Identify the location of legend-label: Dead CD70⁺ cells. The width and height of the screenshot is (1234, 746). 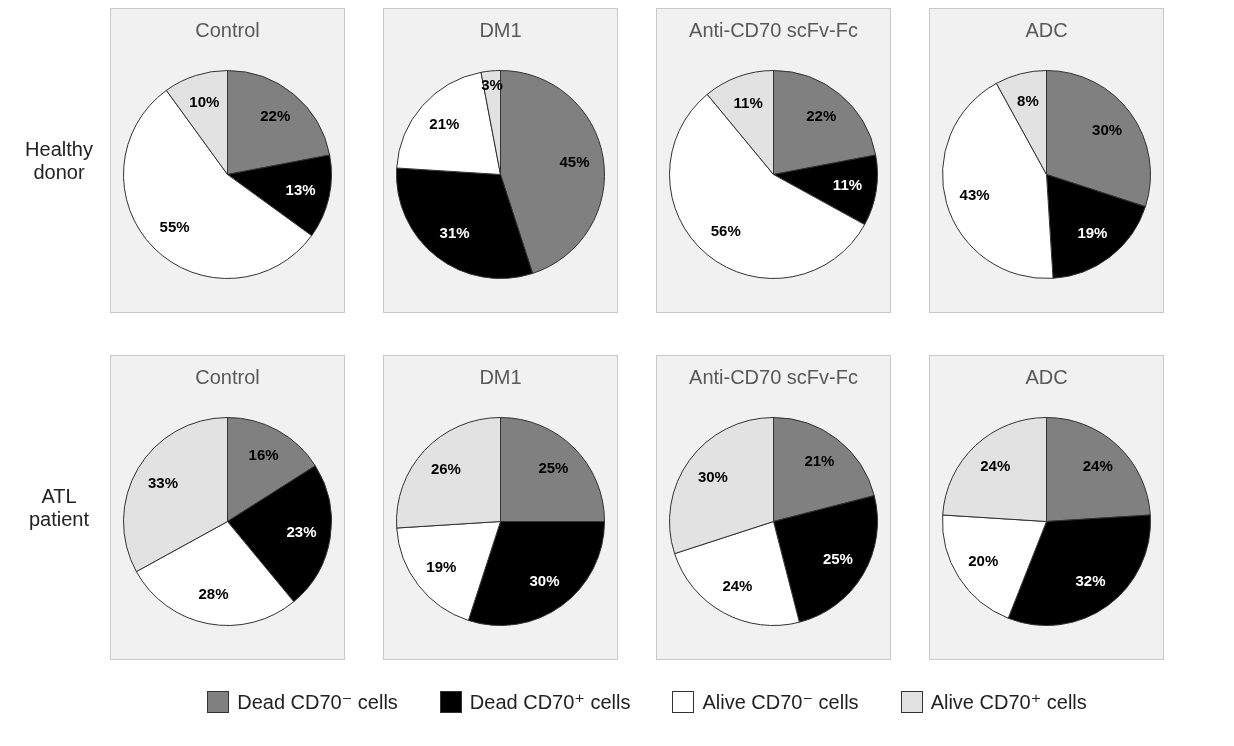
(550, 702).